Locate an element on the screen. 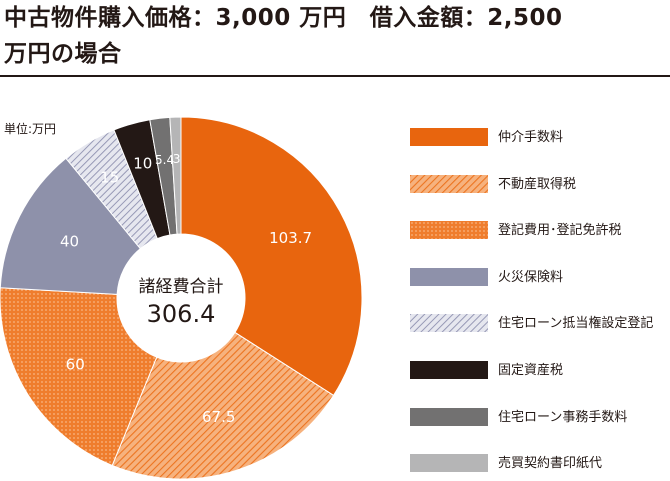 Image resolution: width=670 pixels, height=481 pixels. center-label: 諸経費合計 is located at coordinates (181, 287).